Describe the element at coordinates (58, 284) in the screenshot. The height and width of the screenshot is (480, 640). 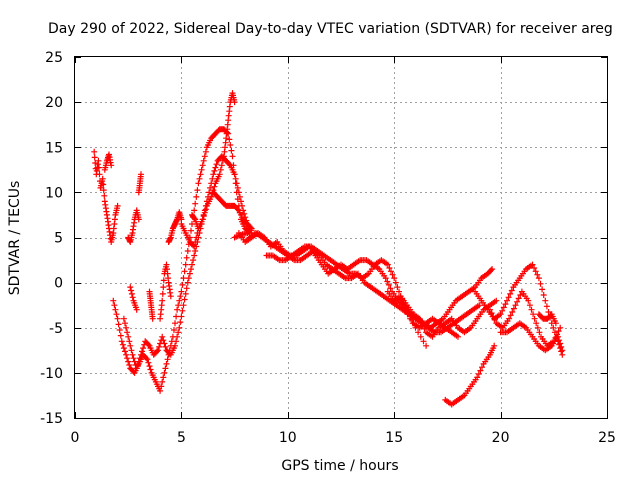
I see `y-tick-label: 0` at that location.